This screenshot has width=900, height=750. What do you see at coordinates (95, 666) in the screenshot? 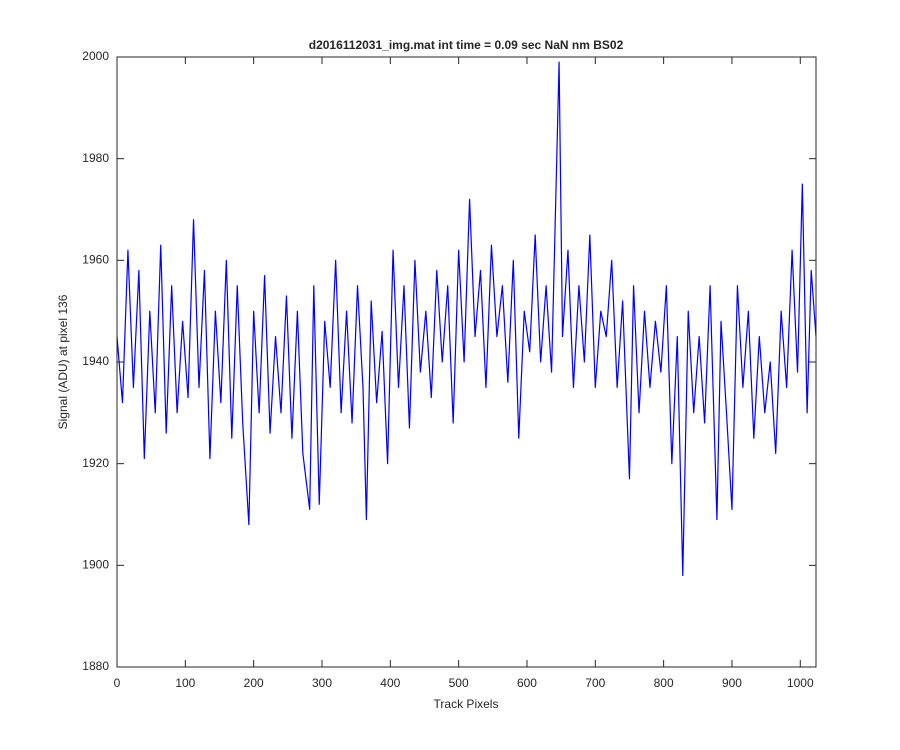
I see `y-tick-label: 1880` at bounding box center [95, 666].